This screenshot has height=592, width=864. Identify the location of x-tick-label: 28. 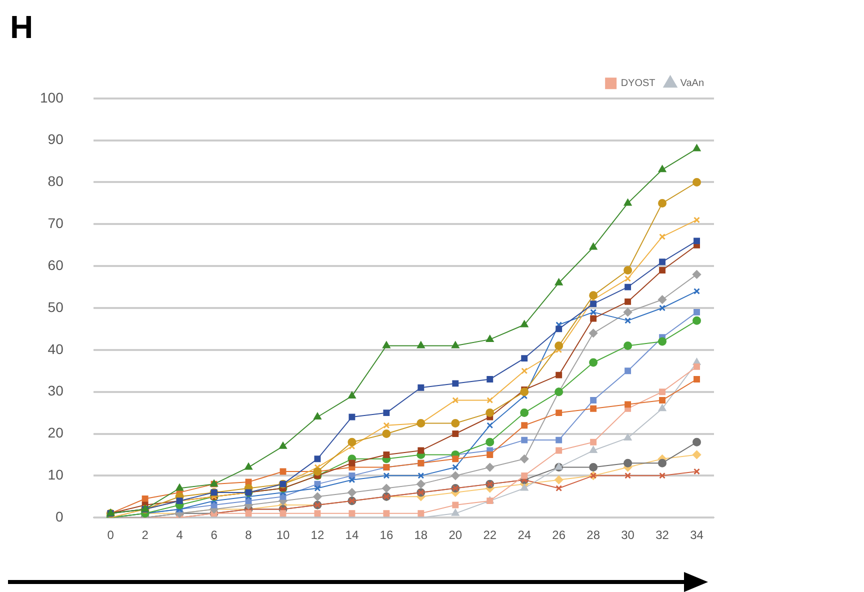
(593, 535).